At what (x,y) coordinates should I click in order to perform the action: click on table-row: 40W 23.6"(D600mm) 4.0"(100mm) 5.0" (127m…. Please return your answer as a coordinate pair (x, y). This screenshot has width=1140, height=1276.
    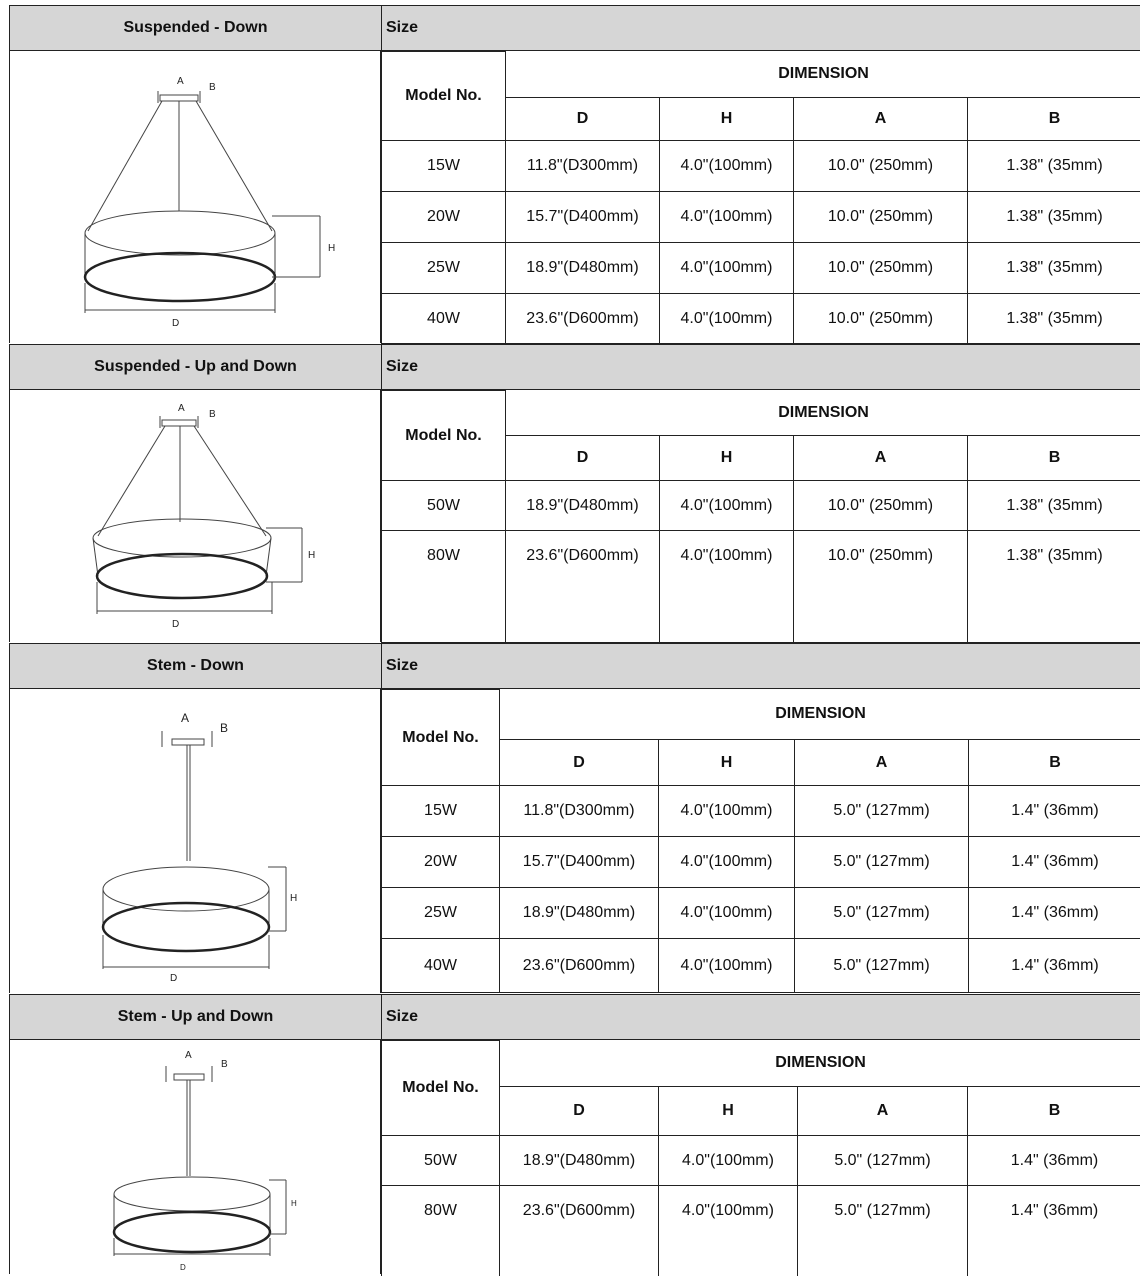
    Looking at the image, I should click on (761, 966).